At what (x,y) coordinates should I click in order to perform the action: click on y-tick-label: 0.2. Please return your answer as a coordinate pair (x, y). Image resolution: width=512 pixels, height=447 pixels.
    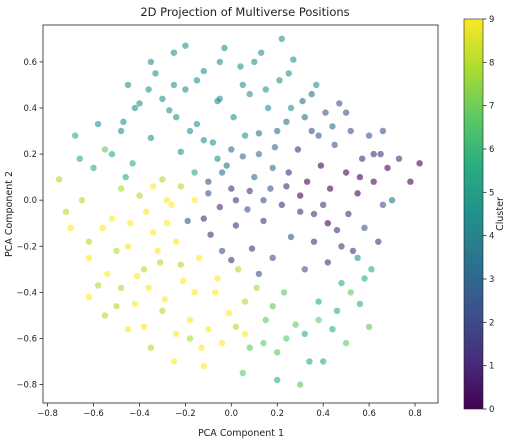
    Looking at the image, I should click on (30, 155).